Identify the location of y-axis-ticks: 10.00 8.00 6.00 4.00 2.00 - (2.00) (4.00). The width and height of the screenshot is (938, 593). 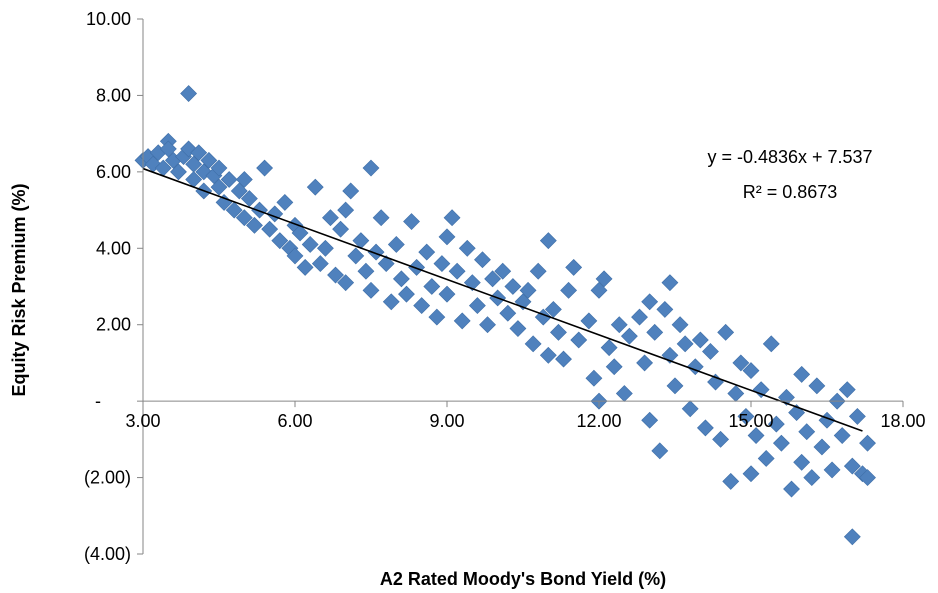
(113, 286).